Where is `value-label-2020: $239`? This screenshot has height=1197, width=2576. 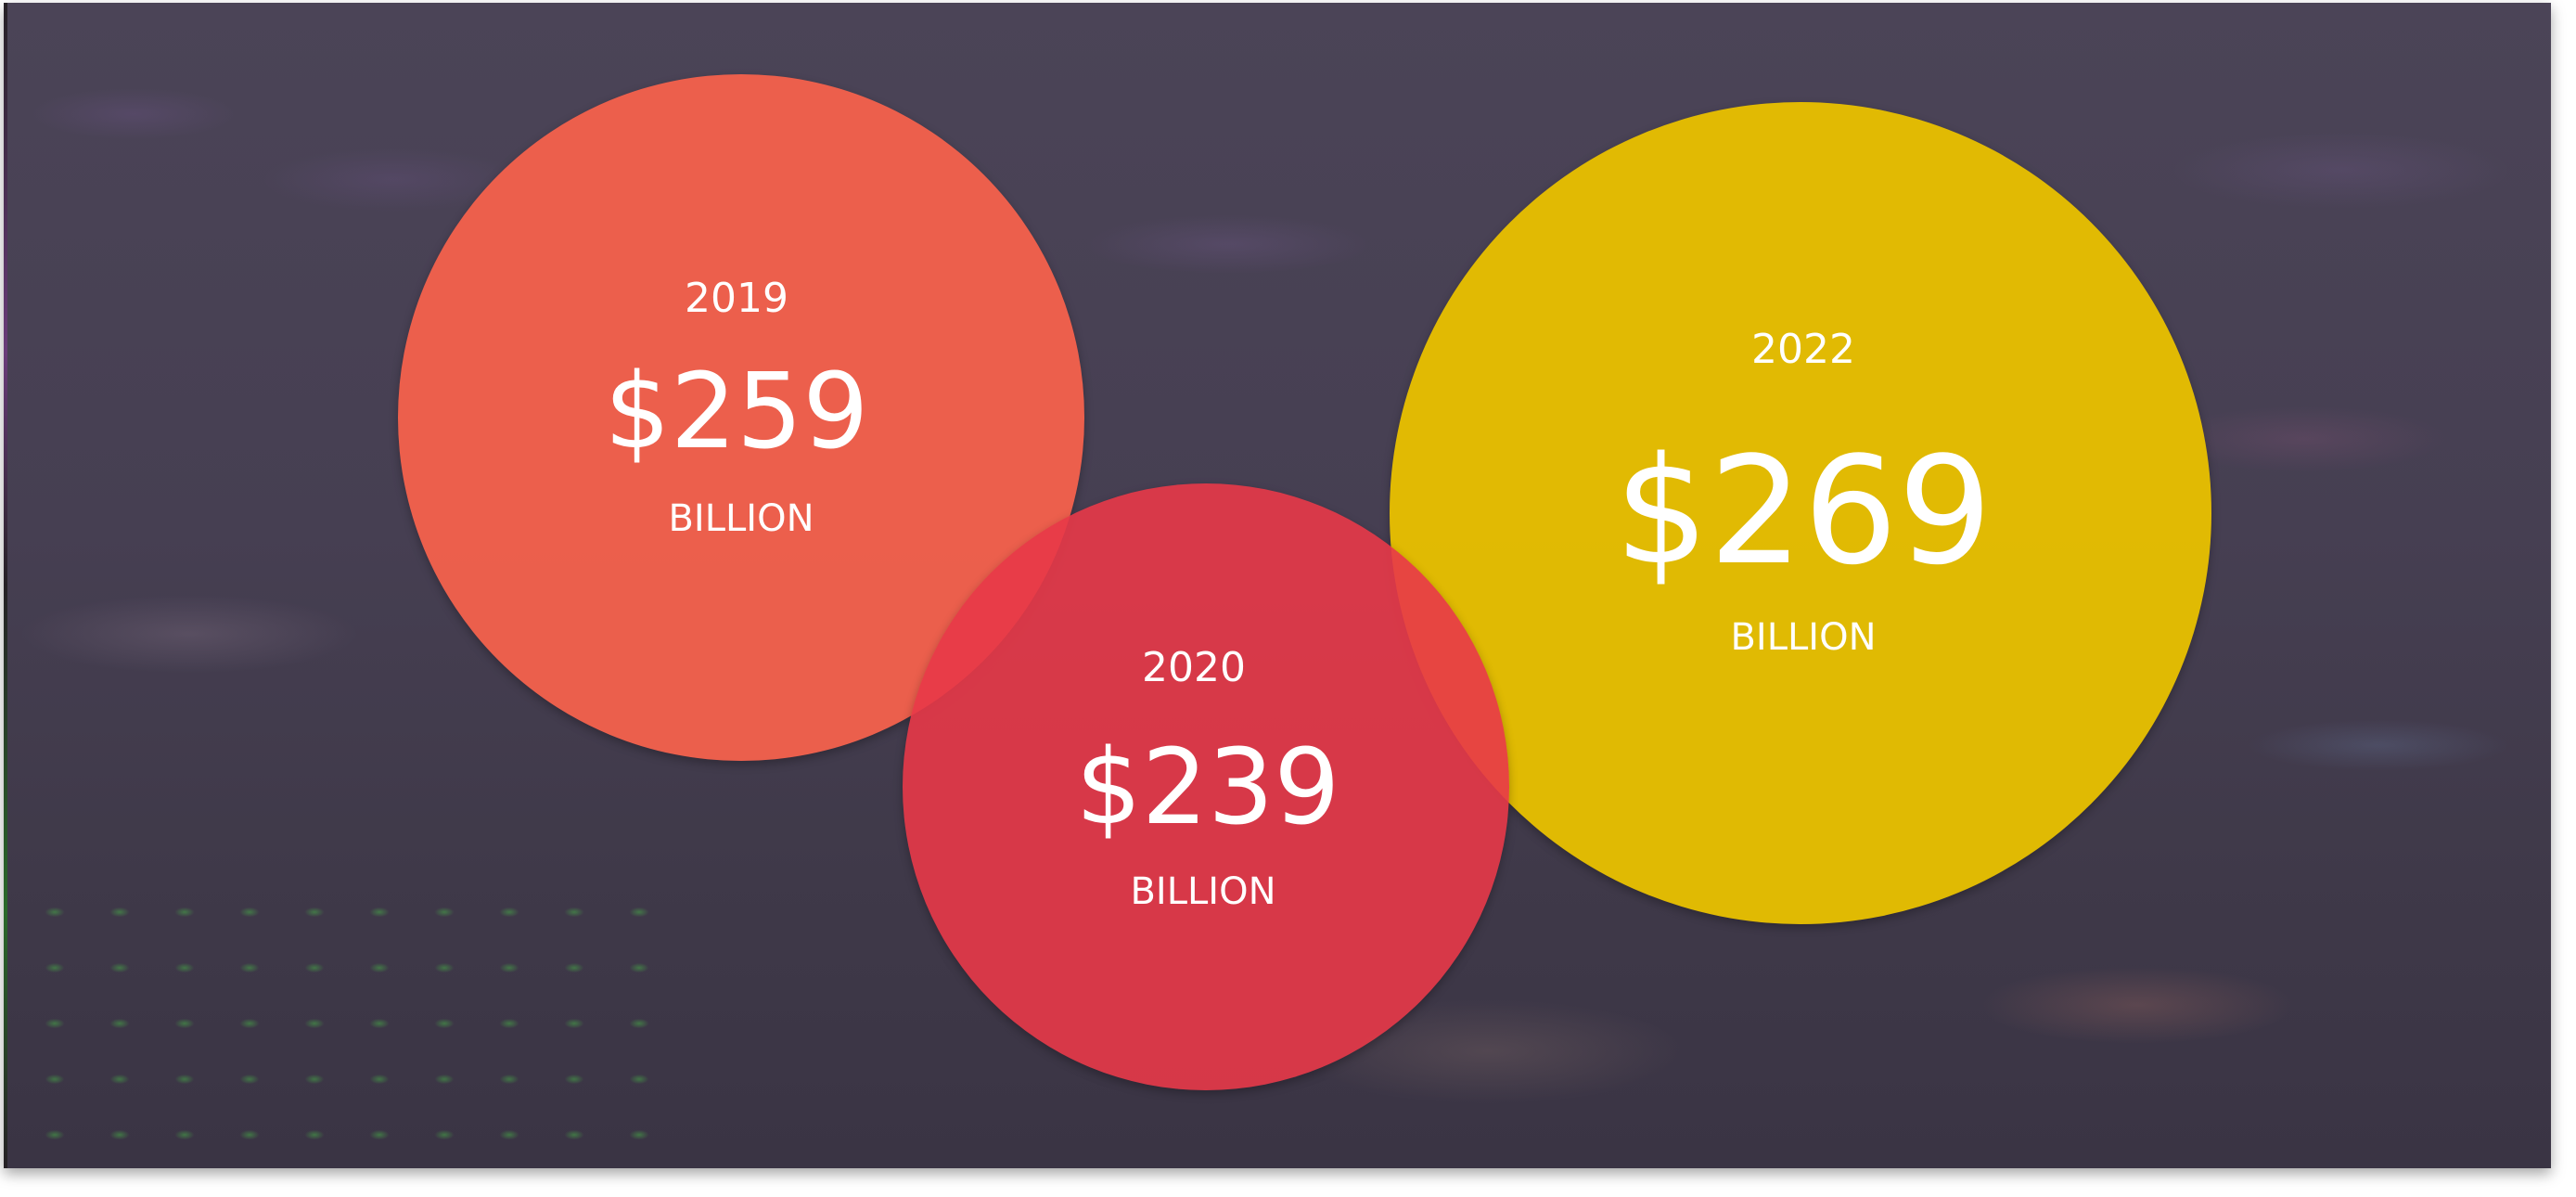
value-label-2020: $239 is located at coordinates (1207, 788).